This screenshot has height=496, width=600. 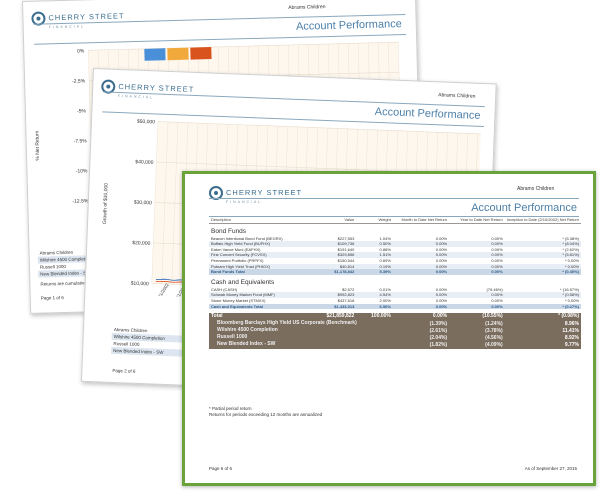 I want to click on cell: 0.01%, so click(x=385, y=289).